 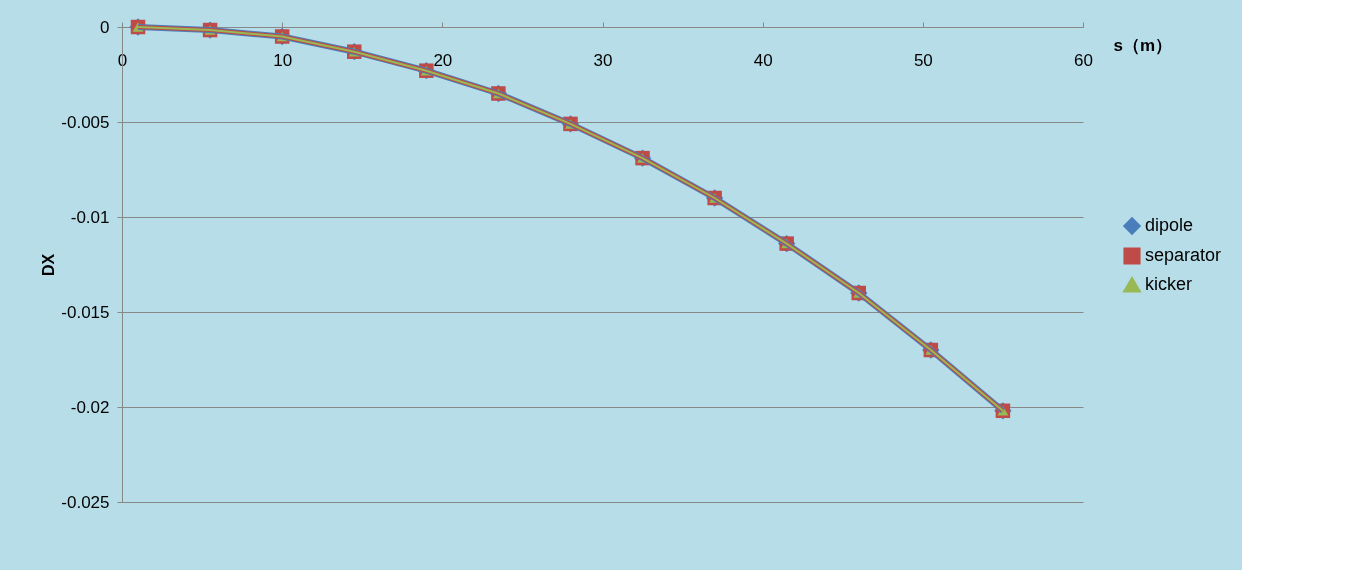 What do you see at coordinates (1169, 284) in the screenshot?
I see `legend-label: kicker` at bounding box center [1169, 284].